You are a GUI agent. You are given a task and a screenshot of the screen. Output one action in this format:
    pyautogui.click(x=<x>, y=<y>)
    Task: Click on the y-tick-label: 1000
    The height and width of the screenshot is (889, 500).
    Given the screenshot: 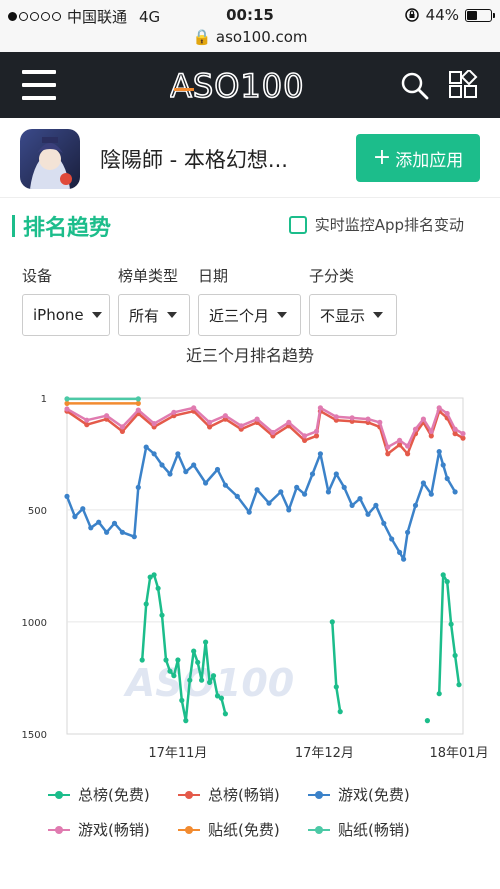 What is the action you would take?
    pyautogui.click(x=34, y=623)
    